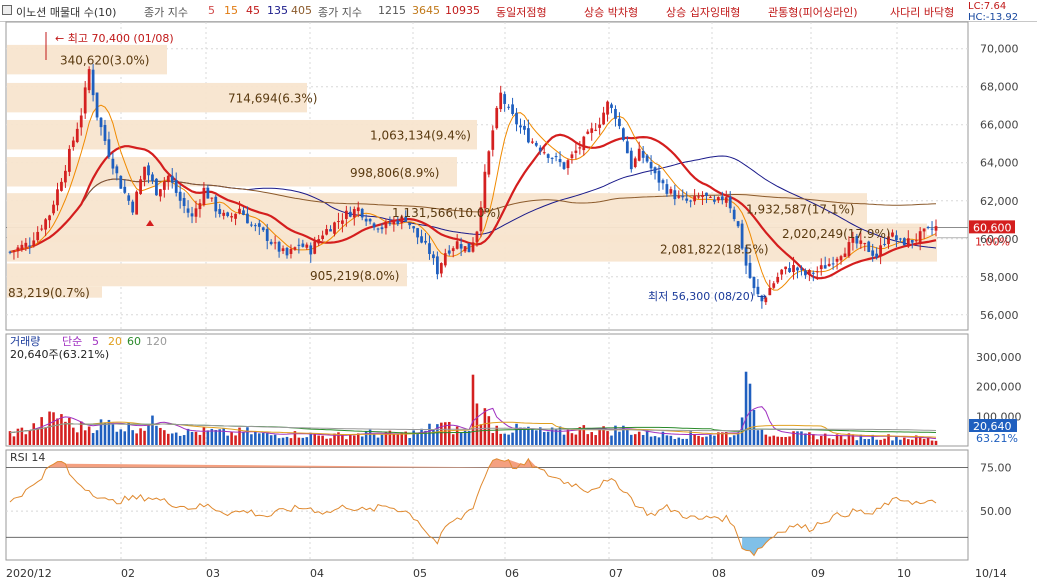  What do you see at coordinates (611, 12) in the screenshot?
I see `pattern-2: 상승 박차형` at bounding box center [611, 12].